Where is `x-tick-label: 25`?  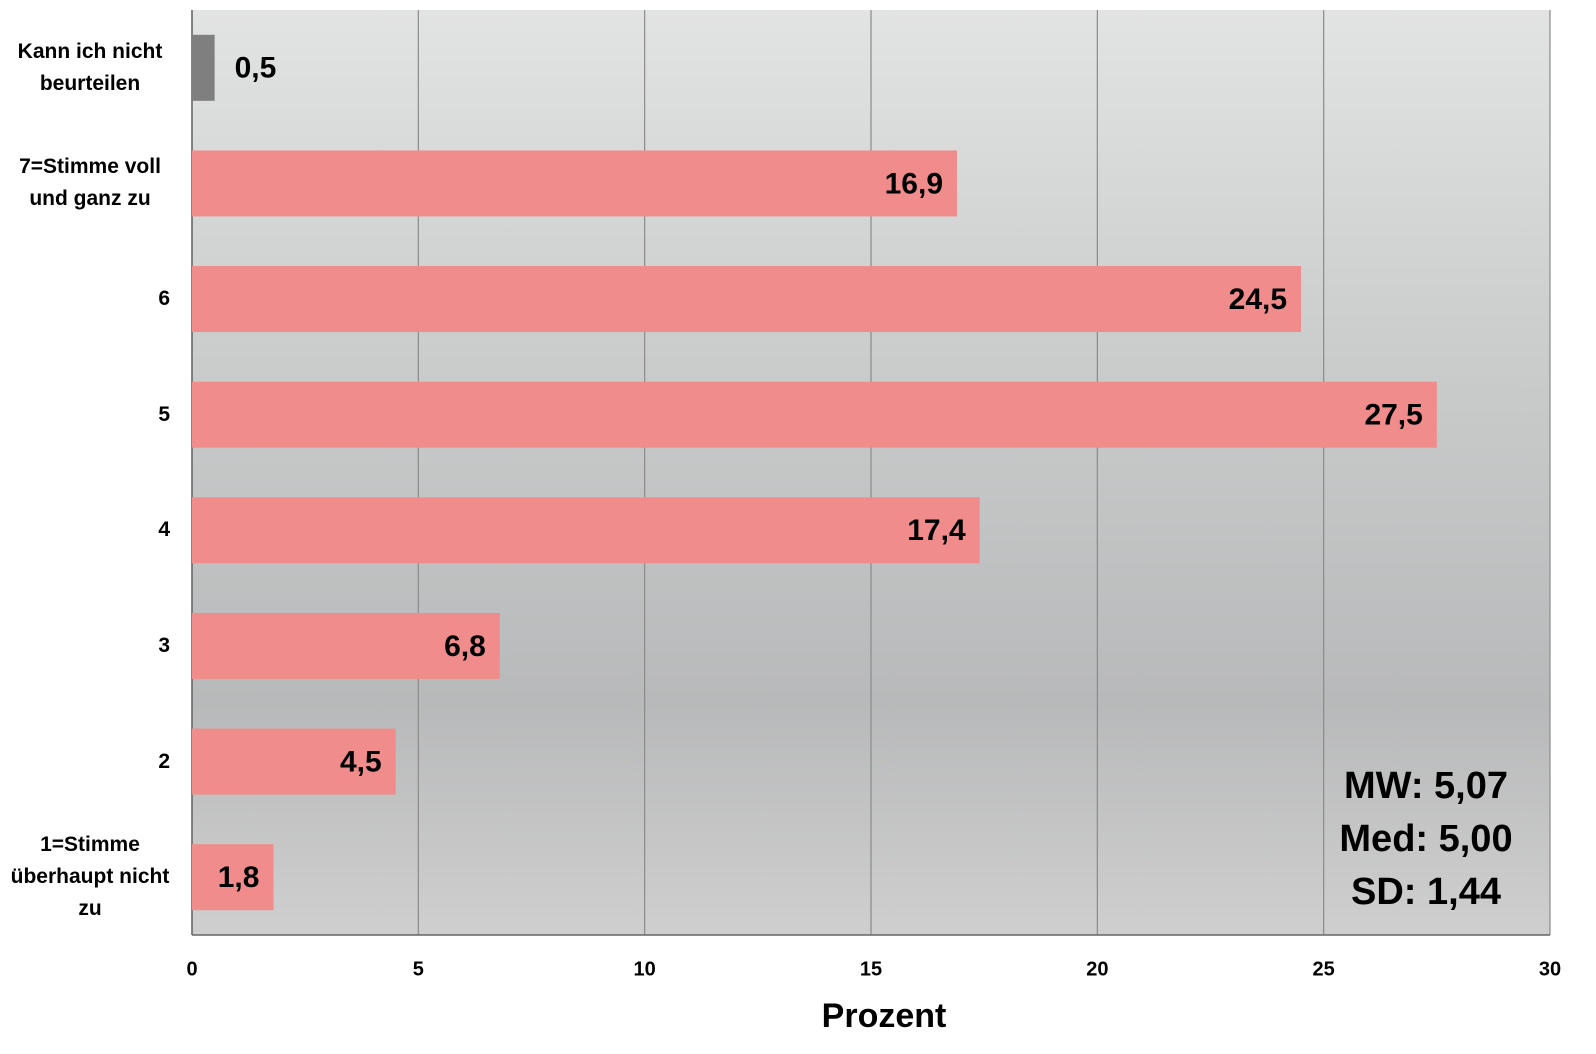
x-tick-label: 25 is located at coordinates (1324, 969).